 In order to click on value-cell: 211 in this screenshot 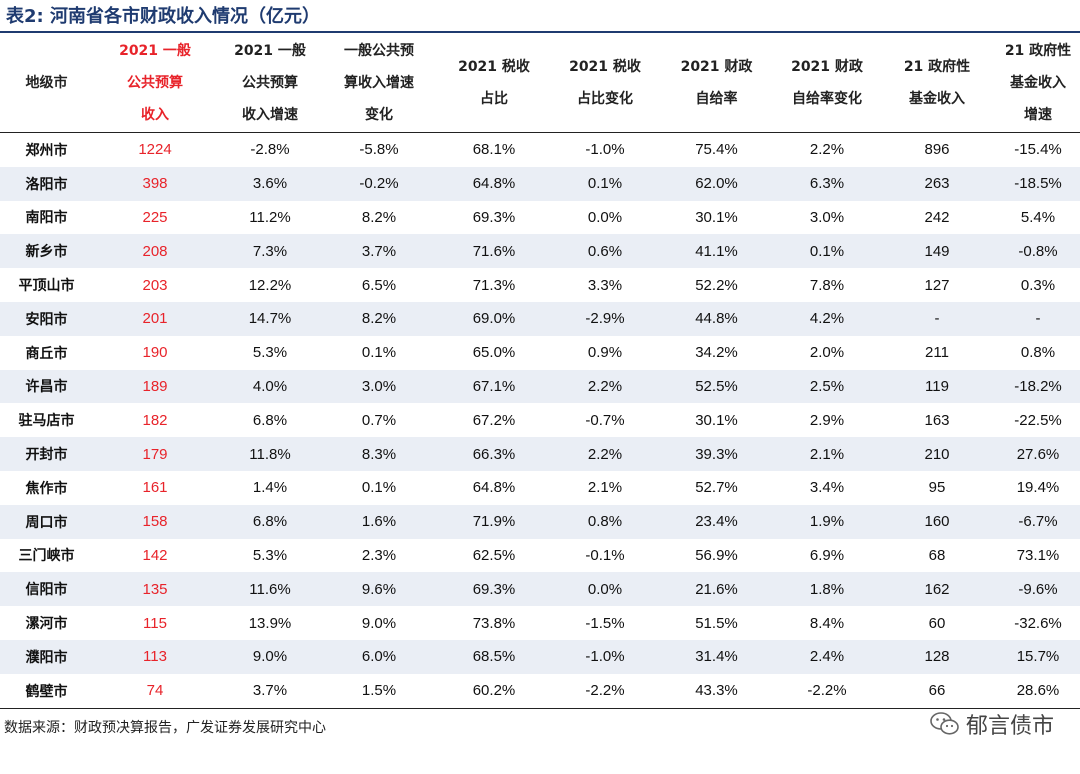, I will do `click(937, 352)`.